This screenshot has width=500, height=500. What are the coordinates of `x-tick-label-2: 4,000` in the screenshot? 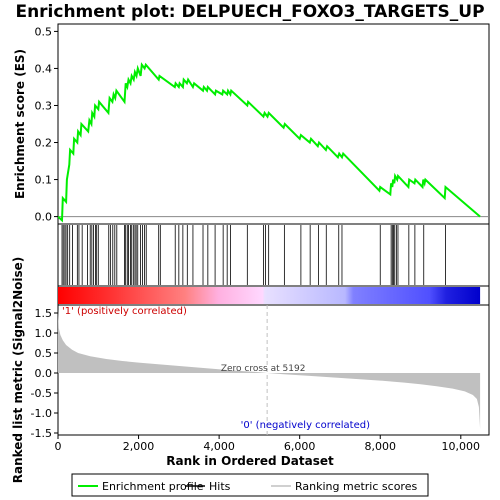 It's located at (219, 446).